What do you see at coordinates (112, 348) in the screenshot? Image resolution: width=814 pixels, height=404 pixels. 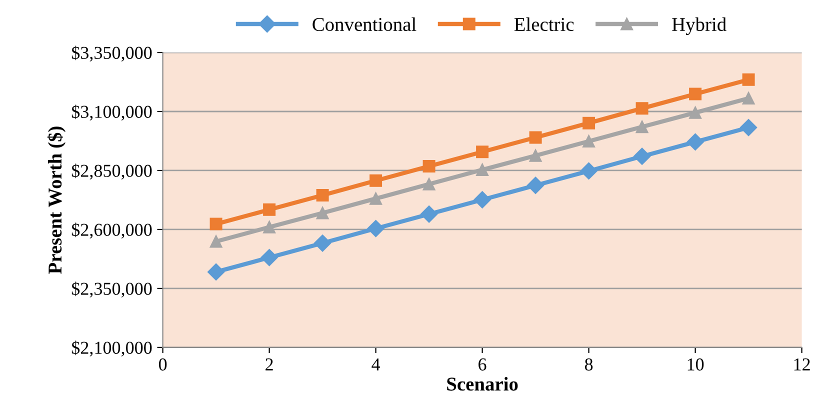 I see `y-tick-label: $2,100,000` at bounding box center [112, 348].